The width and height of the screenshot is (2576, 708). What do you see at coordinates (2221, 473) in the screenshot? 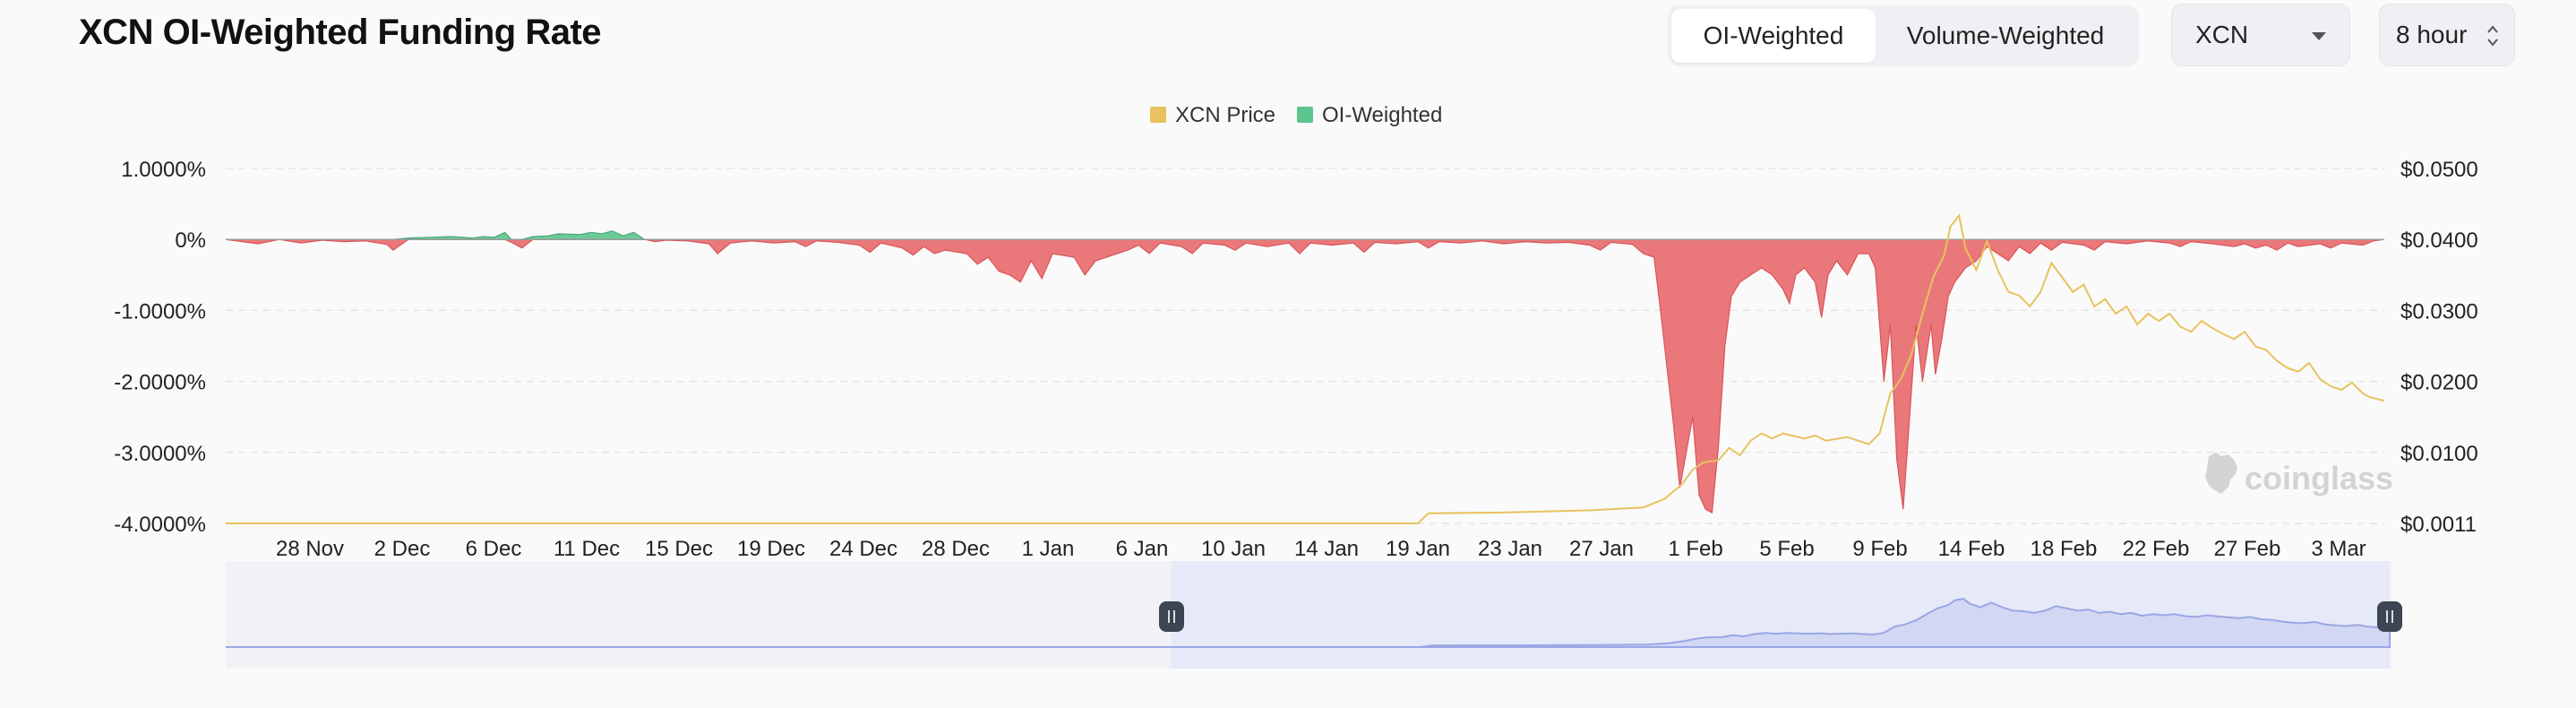
I see `coinglass-logo-icon` at bounding box center [2221, 473].